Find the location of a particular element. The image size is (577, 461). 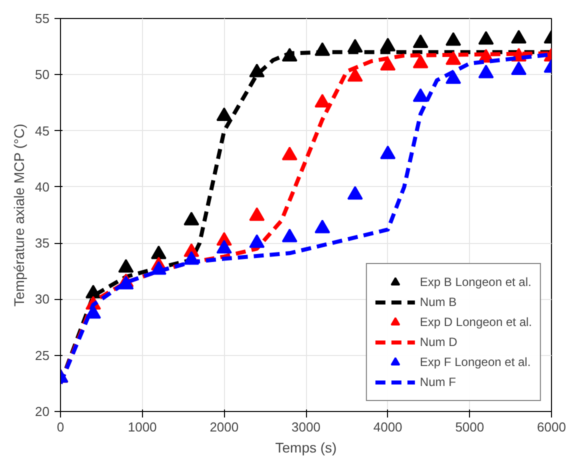

y-tick-label: 50 is located at coordinates (42, 74).